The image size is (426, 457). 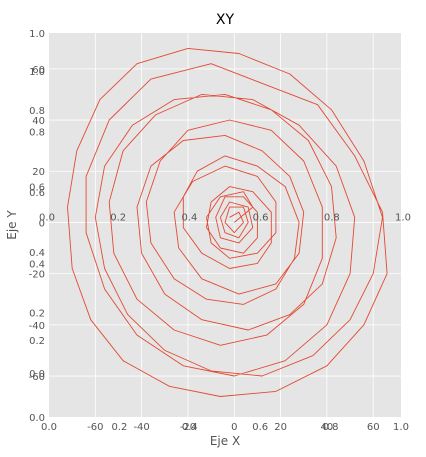 What do you see at coordinates (118, 217) in the screenshot?
I see `x-tick-label-axes1: 0.2` at bounding box center [118, 217].